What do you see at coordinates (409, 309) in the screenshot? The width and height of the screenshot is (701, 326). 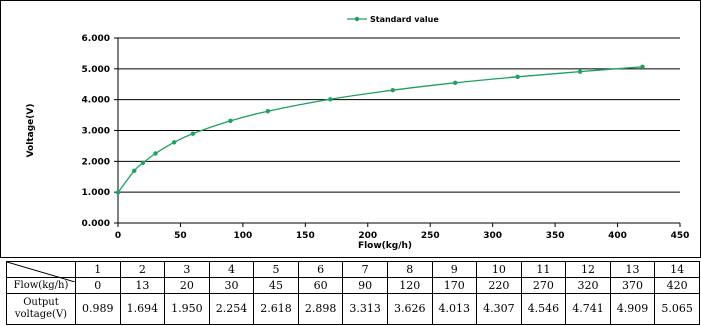 I see `voltage-cell: 3.626` at bounding box center [409, 309].